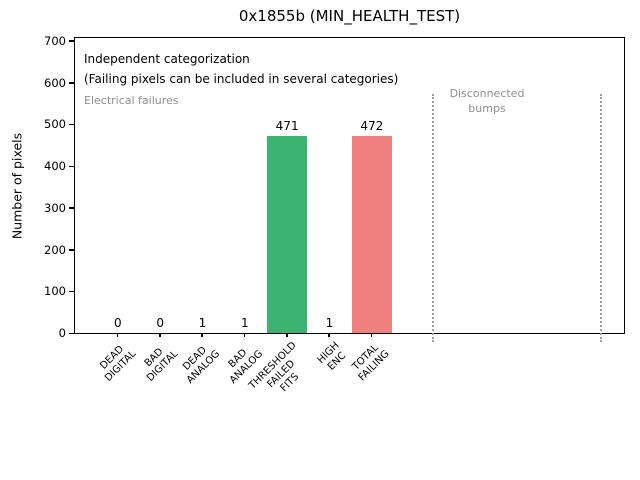 This screenshot has width=640, height=480. What do you see at coordinates (332, 356) in the screenshot?
I see `x-tick-label-text: HIGH ENC` at bounding box center [332, 356].